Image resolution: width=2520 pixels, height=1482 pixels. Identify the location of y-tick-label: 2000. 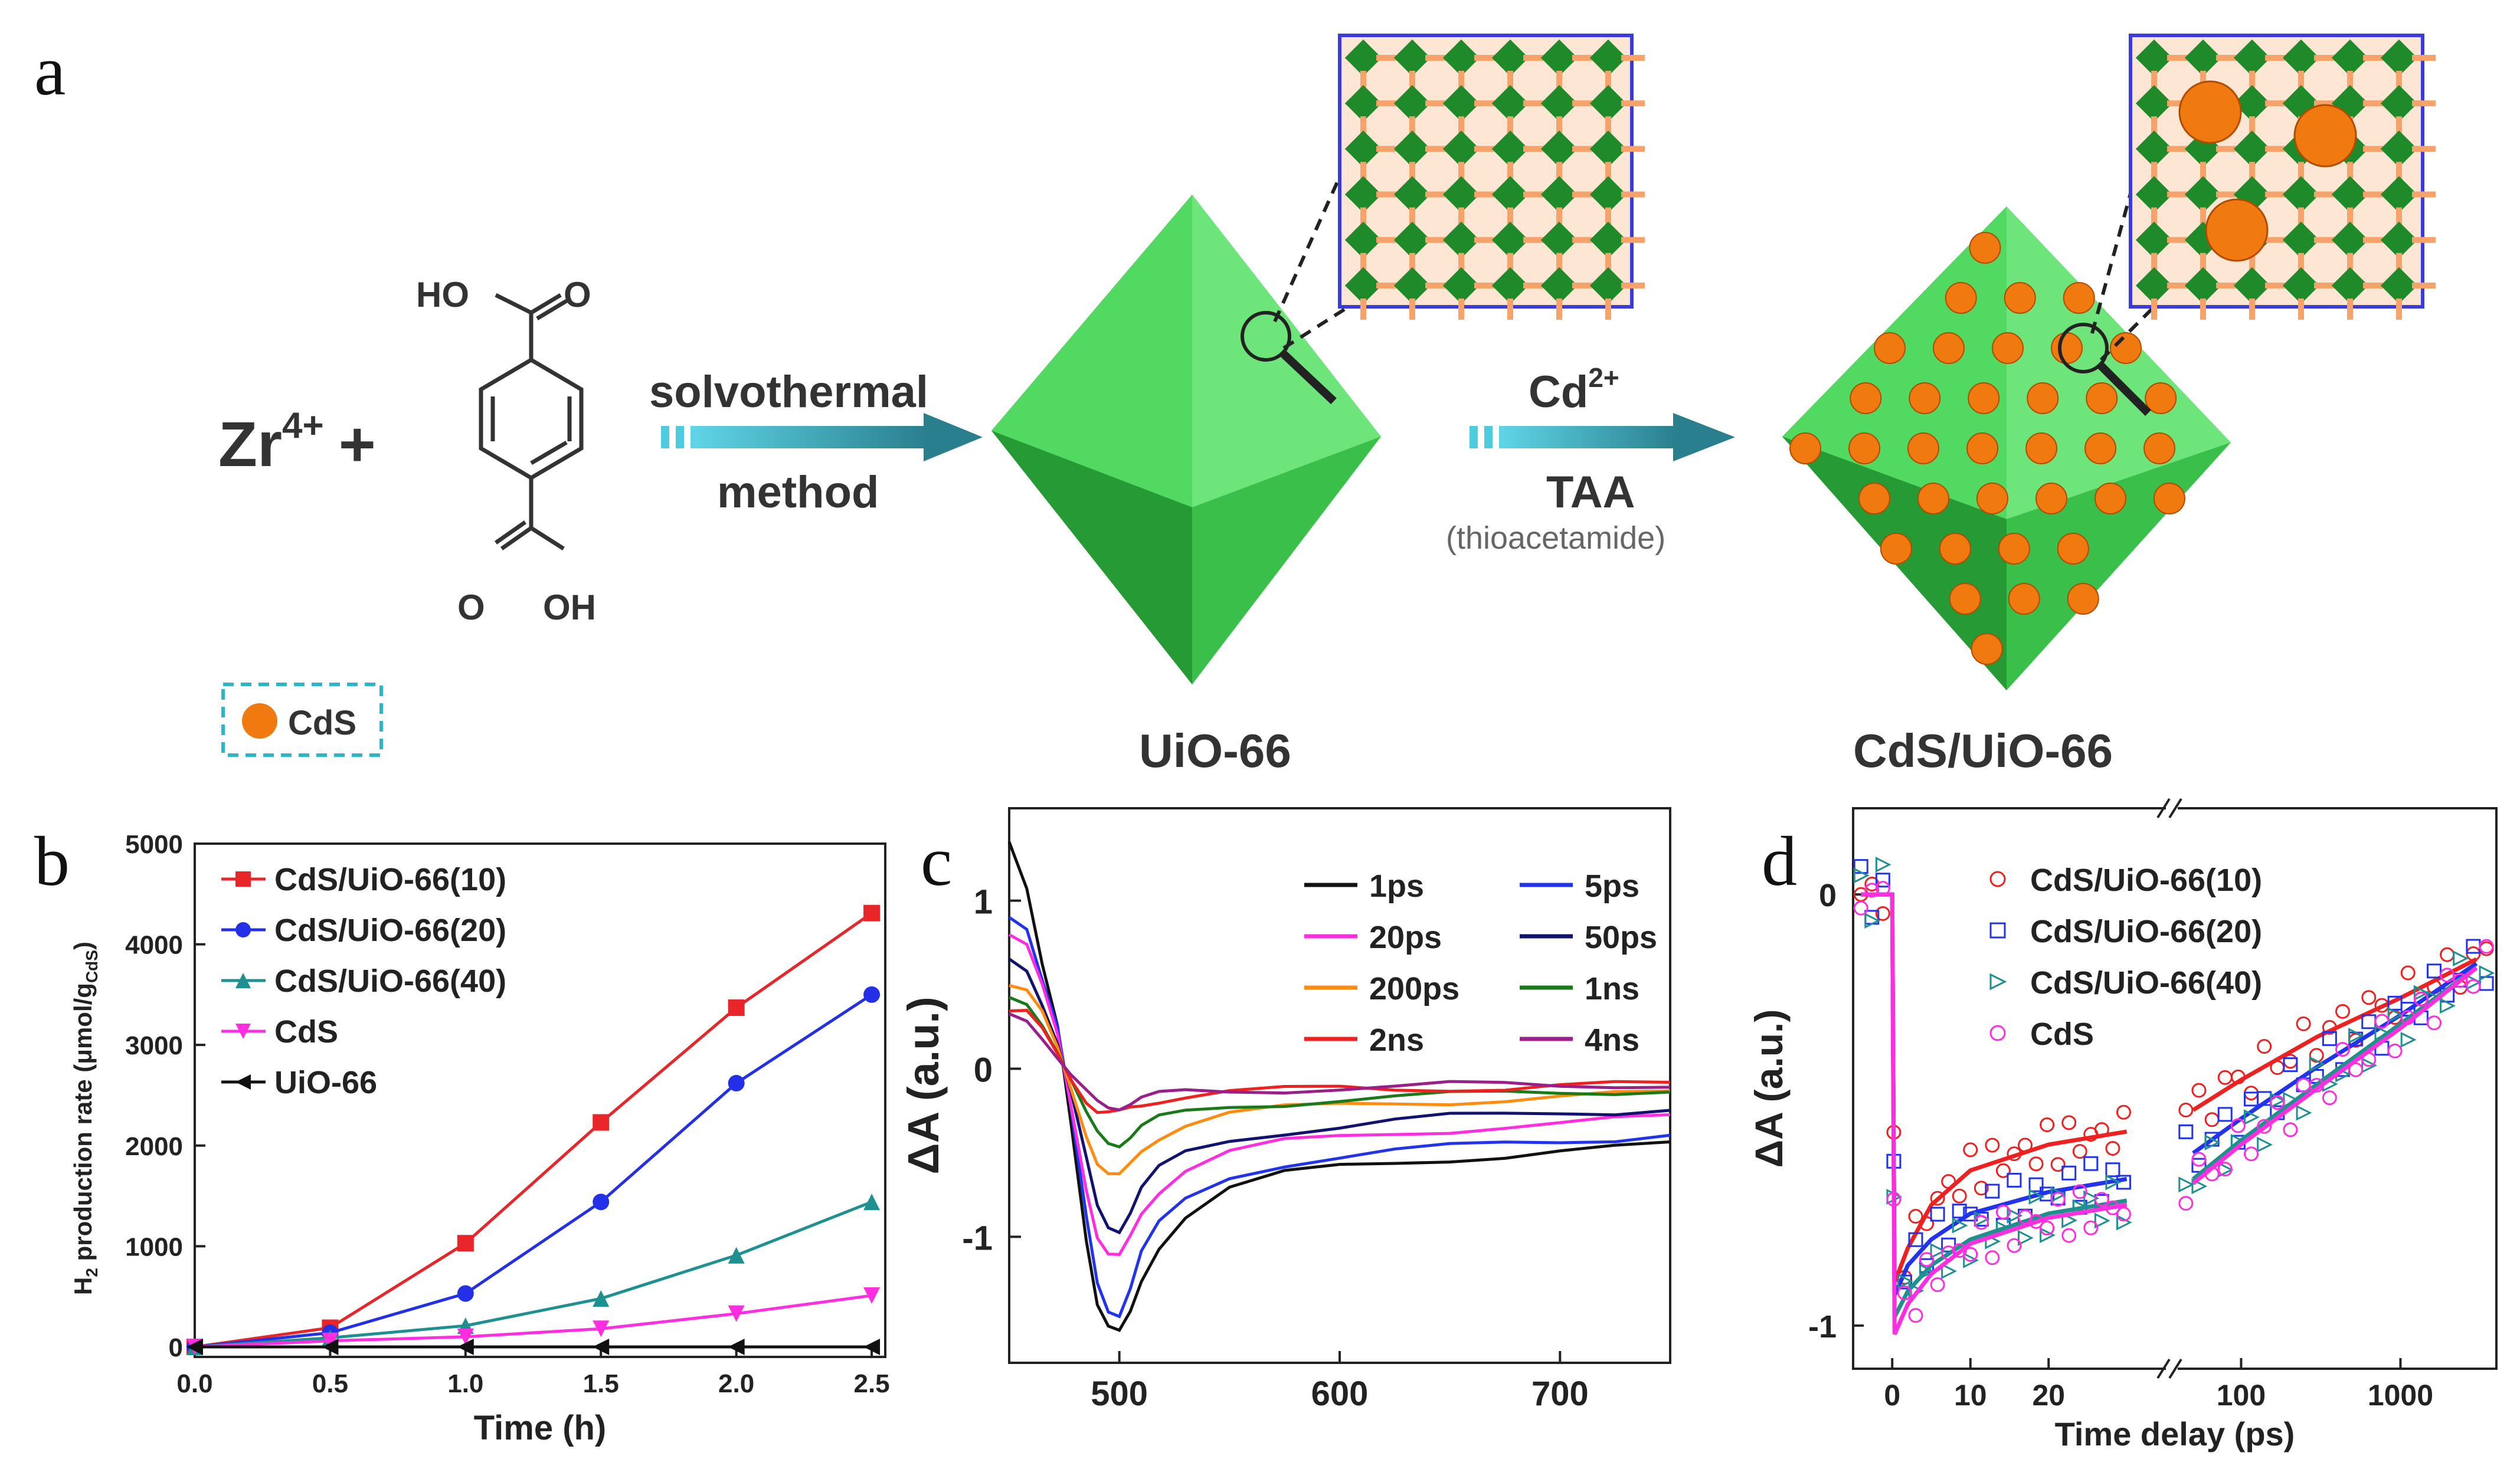
(154, 1146).